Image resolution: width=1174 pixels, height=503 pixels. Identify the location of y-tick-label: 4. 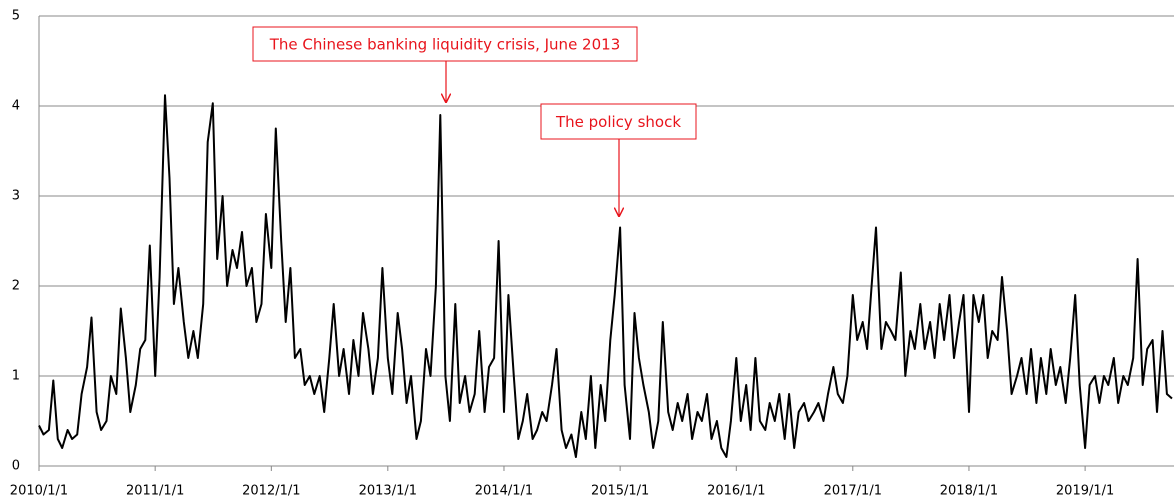
(16, 106).